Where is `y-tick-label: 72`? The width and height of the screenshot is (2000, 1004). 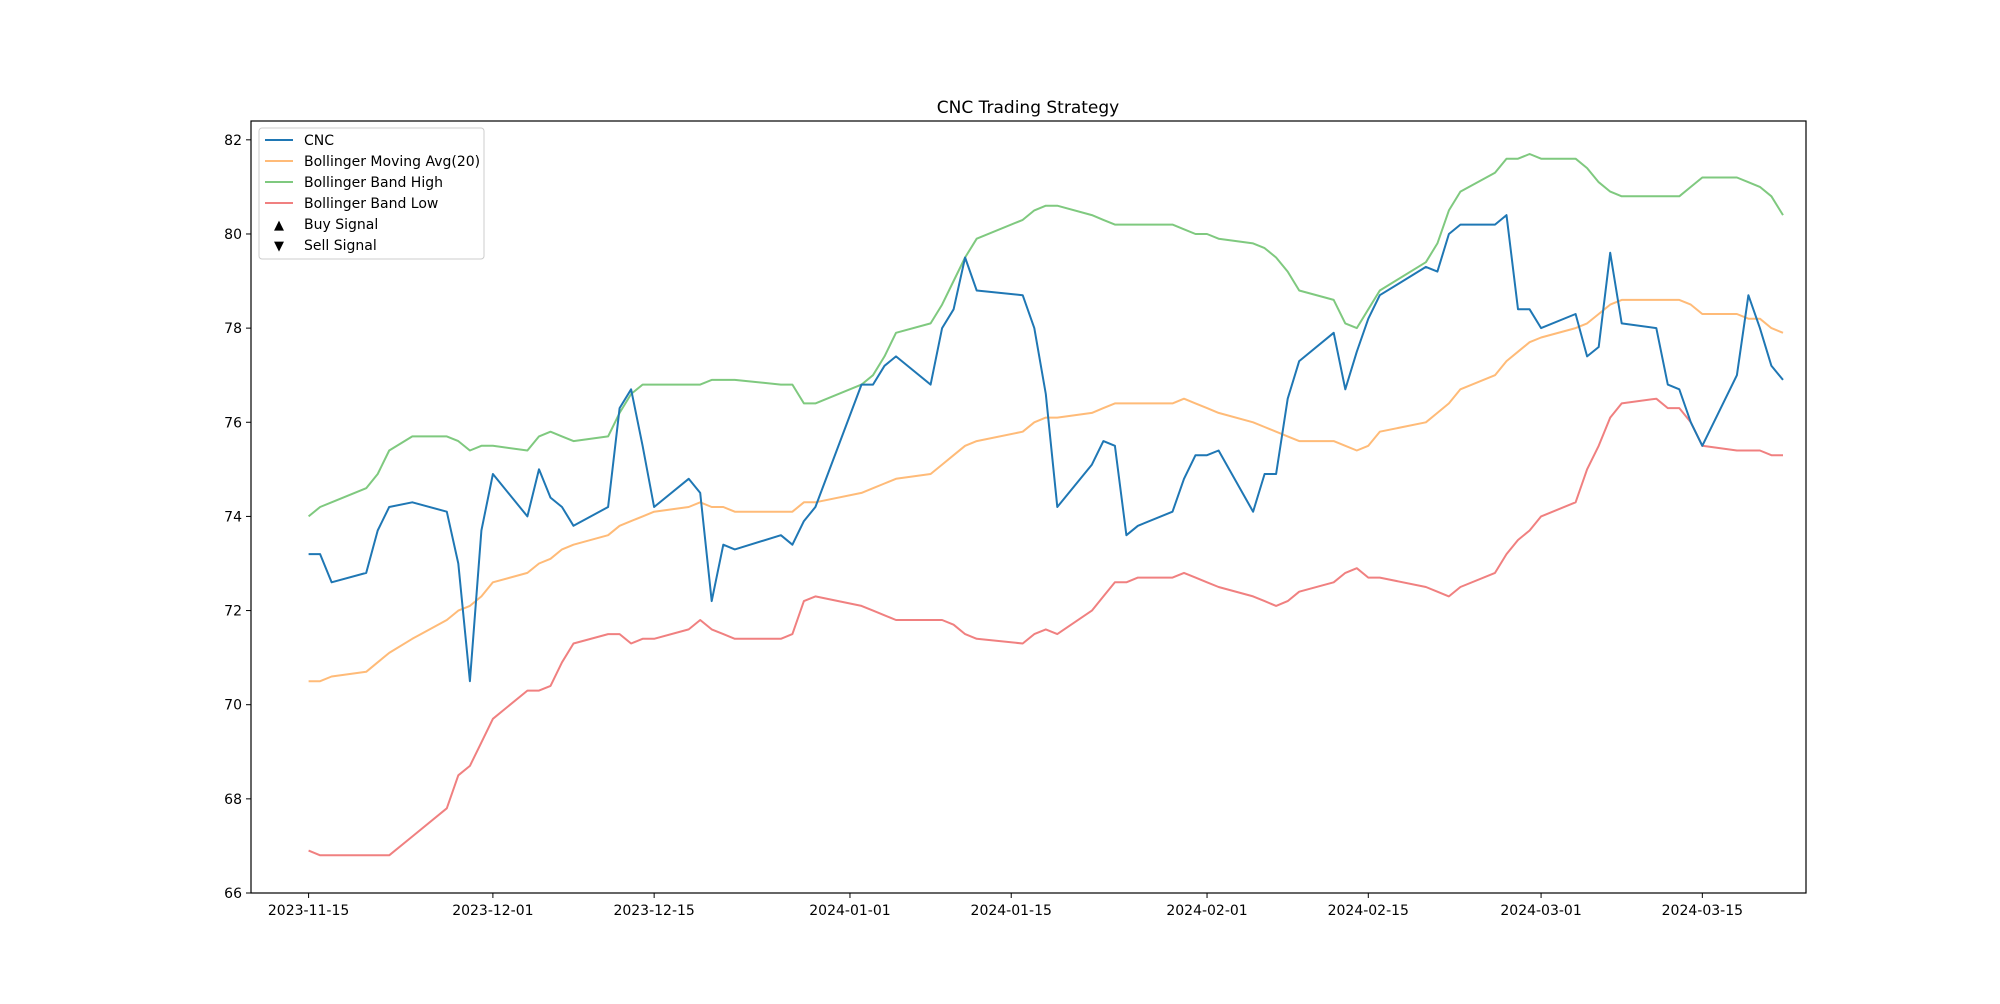
y-tick-label: 72 is located at coordinates (233, 612).